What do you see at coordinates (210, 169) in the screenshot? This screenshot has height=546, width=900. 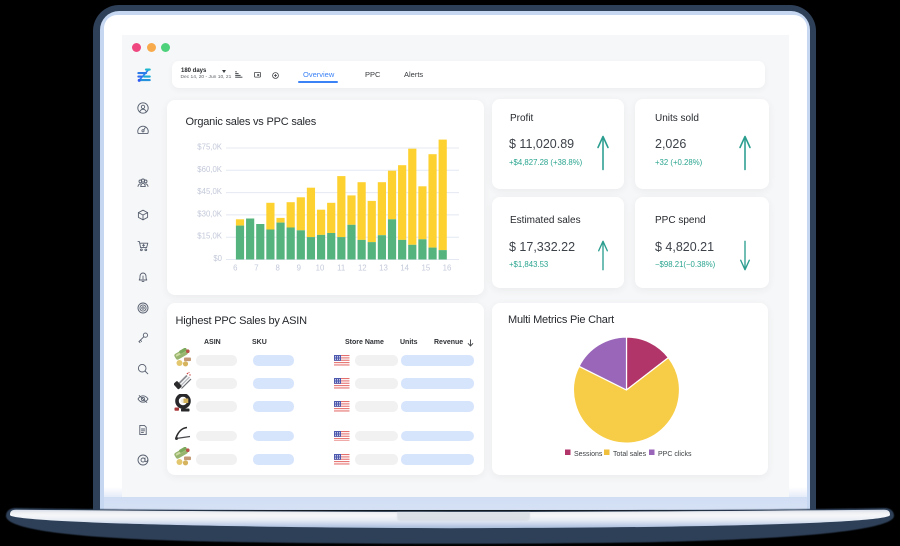 I see `svg-text: $60,0K` at bounding box center [210, 169].